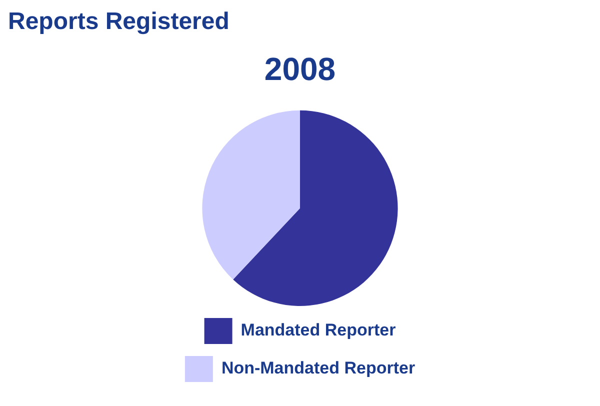 This screenshot has width=600, height=406. I want to click on legend-label: Non-Mandated Reporter, so click(318, 368).